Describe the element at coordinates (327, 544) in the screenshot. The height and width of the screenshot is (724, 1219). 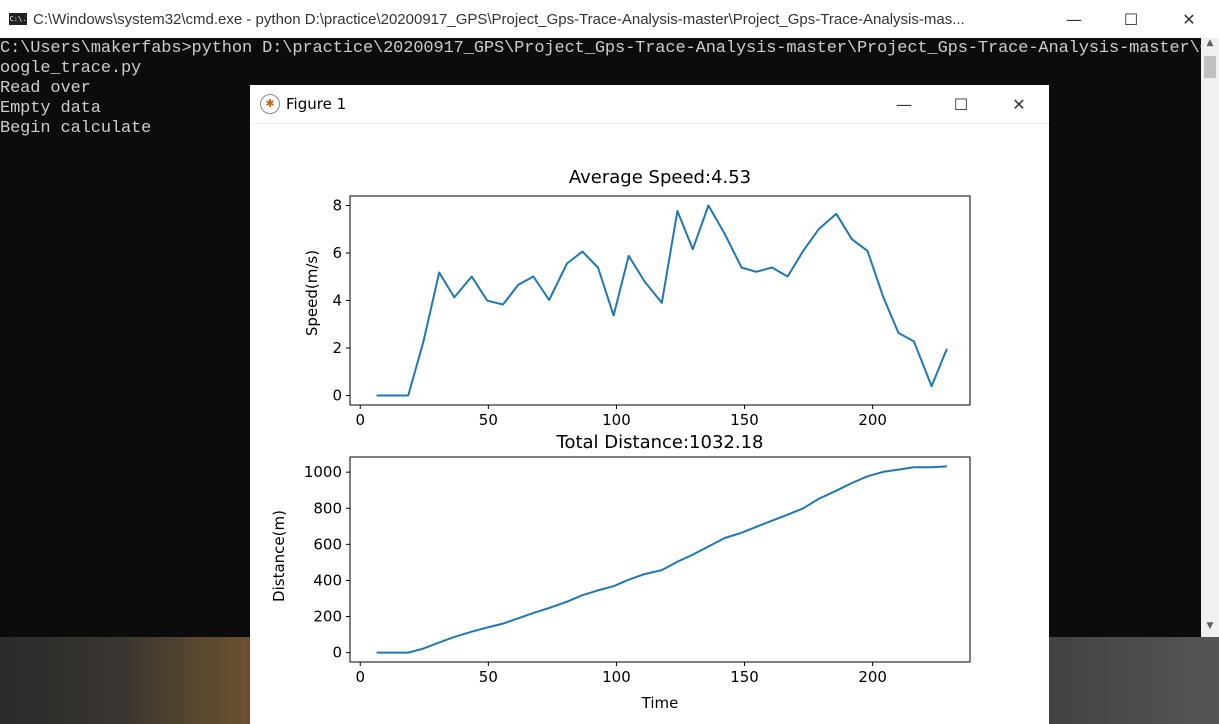
I see `y-tick-label: 600` at that location.